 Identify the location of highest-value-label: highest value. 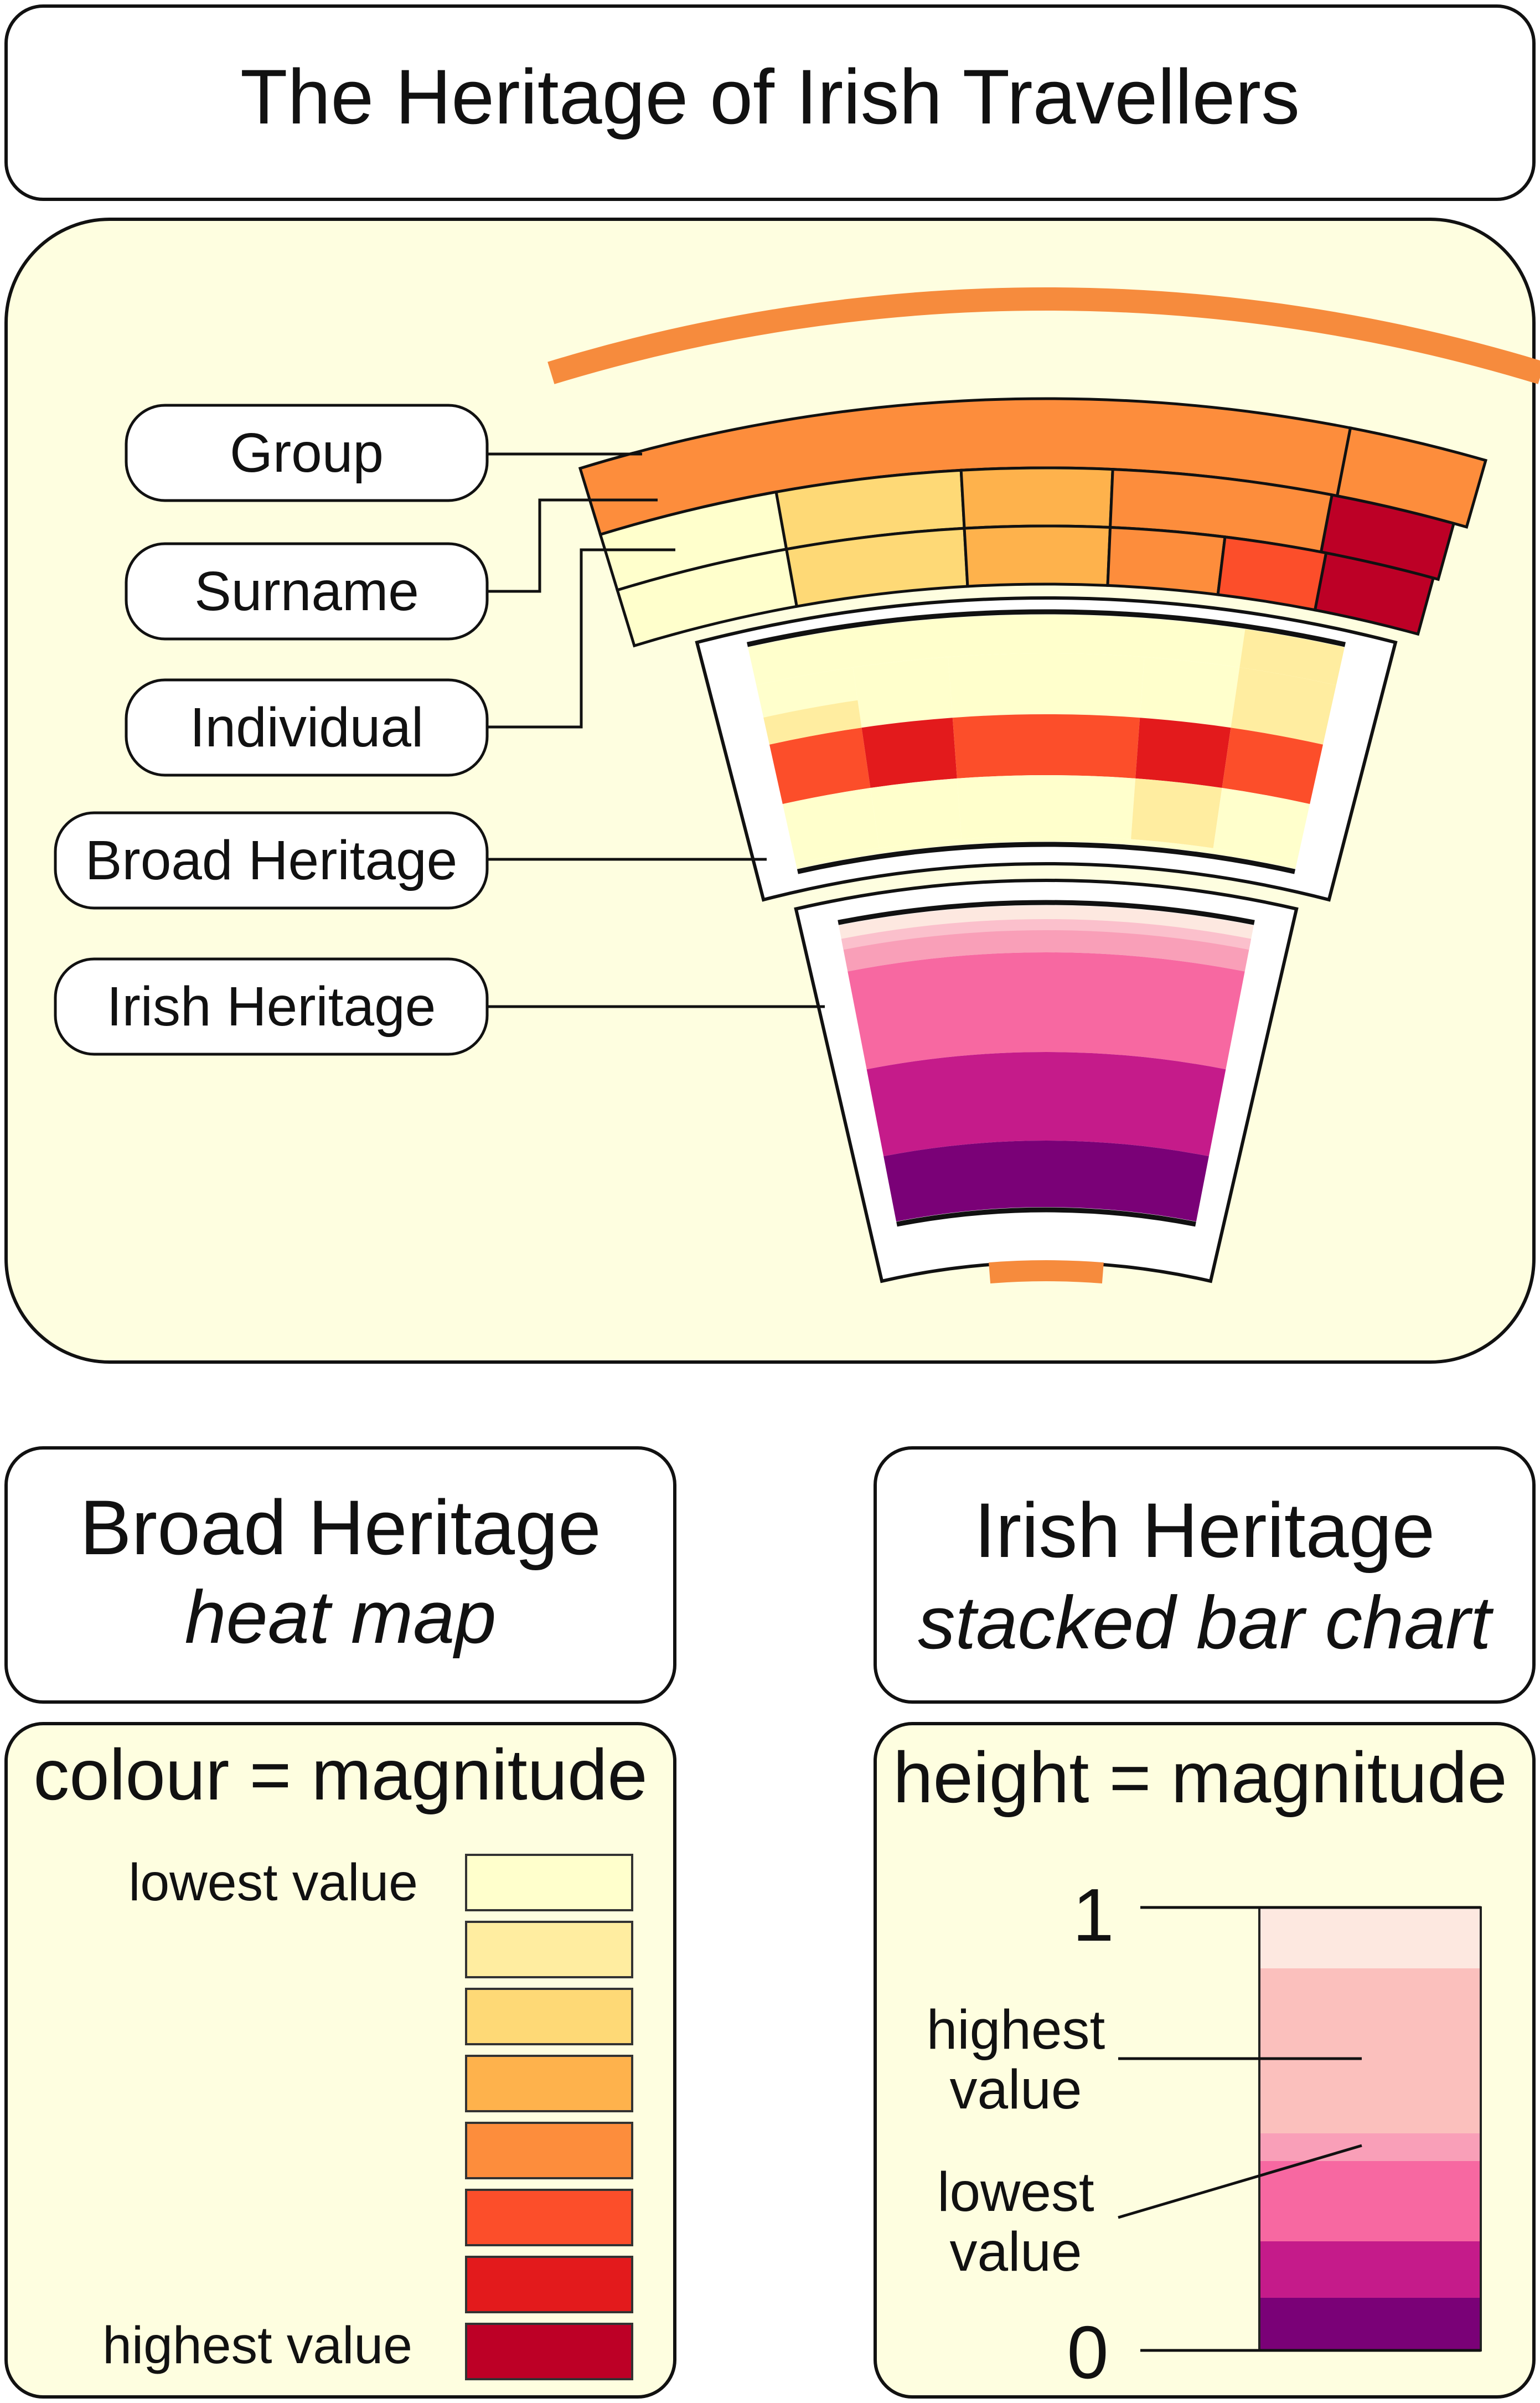
(257, 2346).